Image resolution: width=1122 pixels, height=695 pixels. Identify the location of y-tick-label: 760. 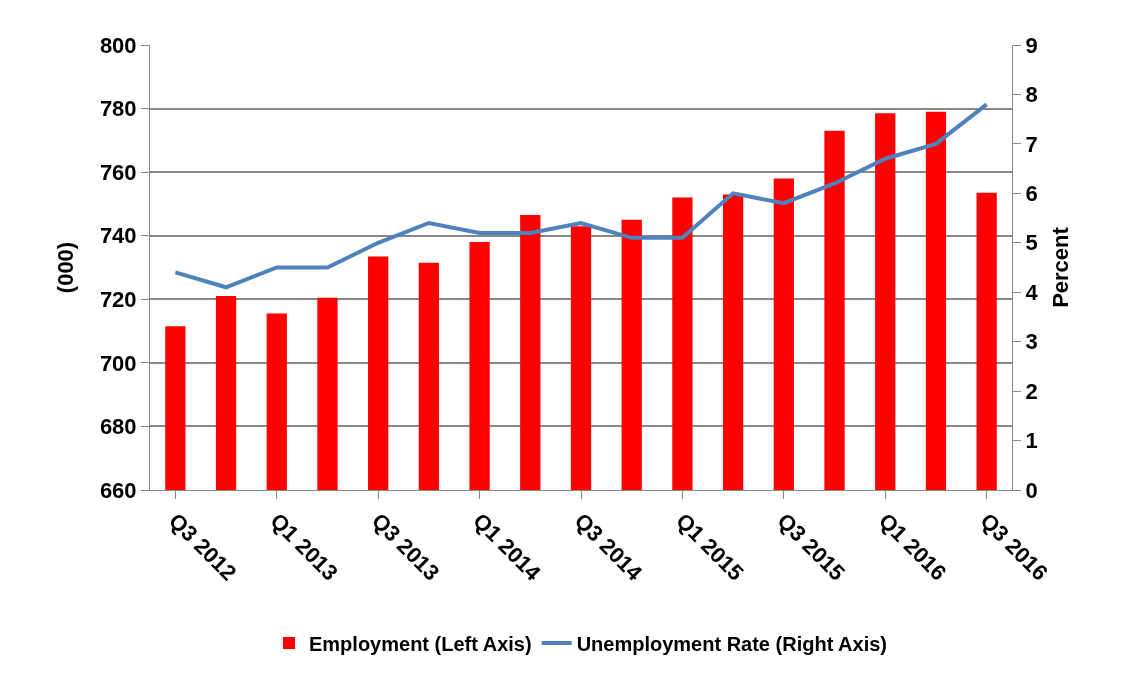
(118, 172).